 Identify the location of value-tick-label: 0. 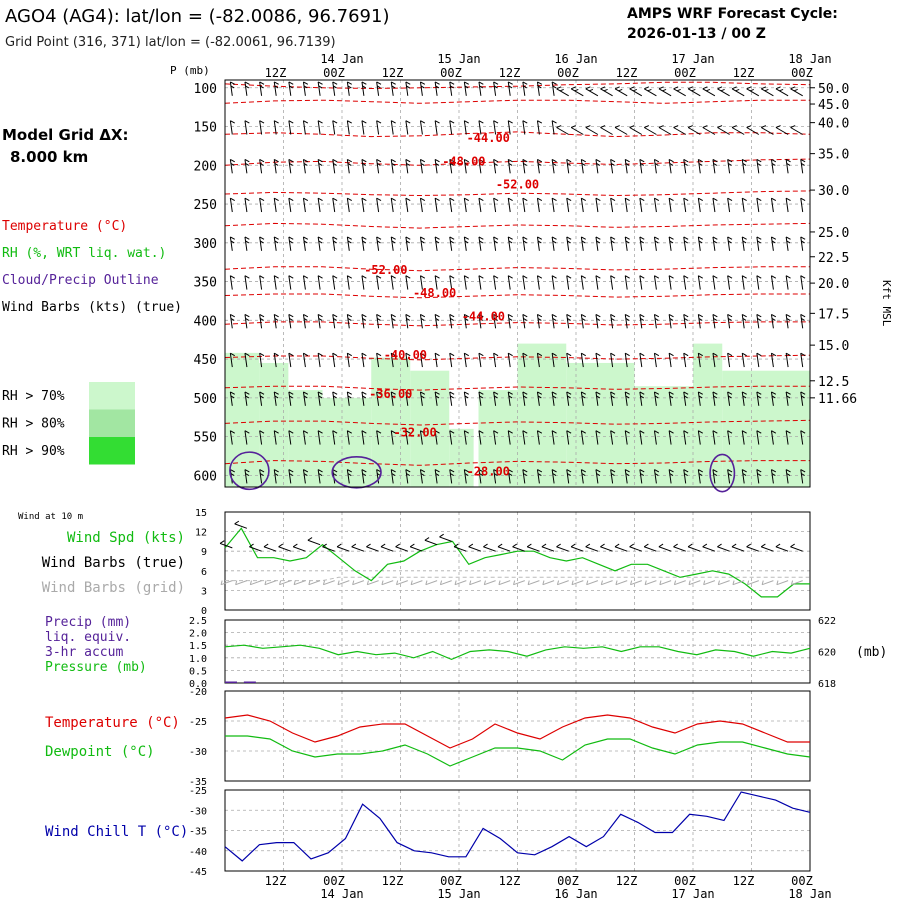
(204, 611).